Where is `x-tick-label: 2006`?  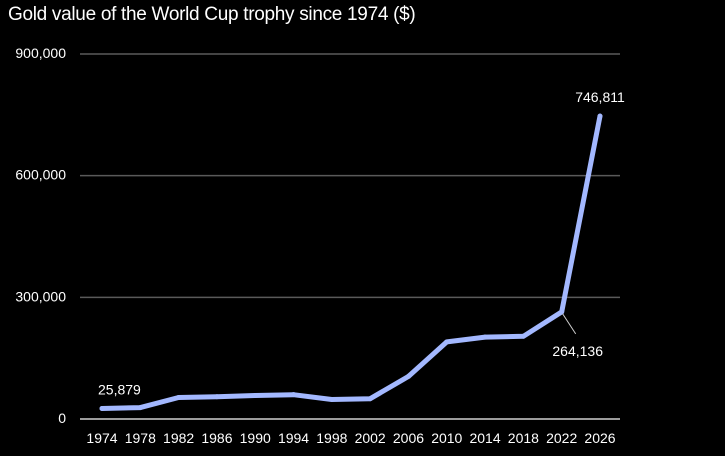 x-tick-label: 2006 is located at coordinates (408, 438).